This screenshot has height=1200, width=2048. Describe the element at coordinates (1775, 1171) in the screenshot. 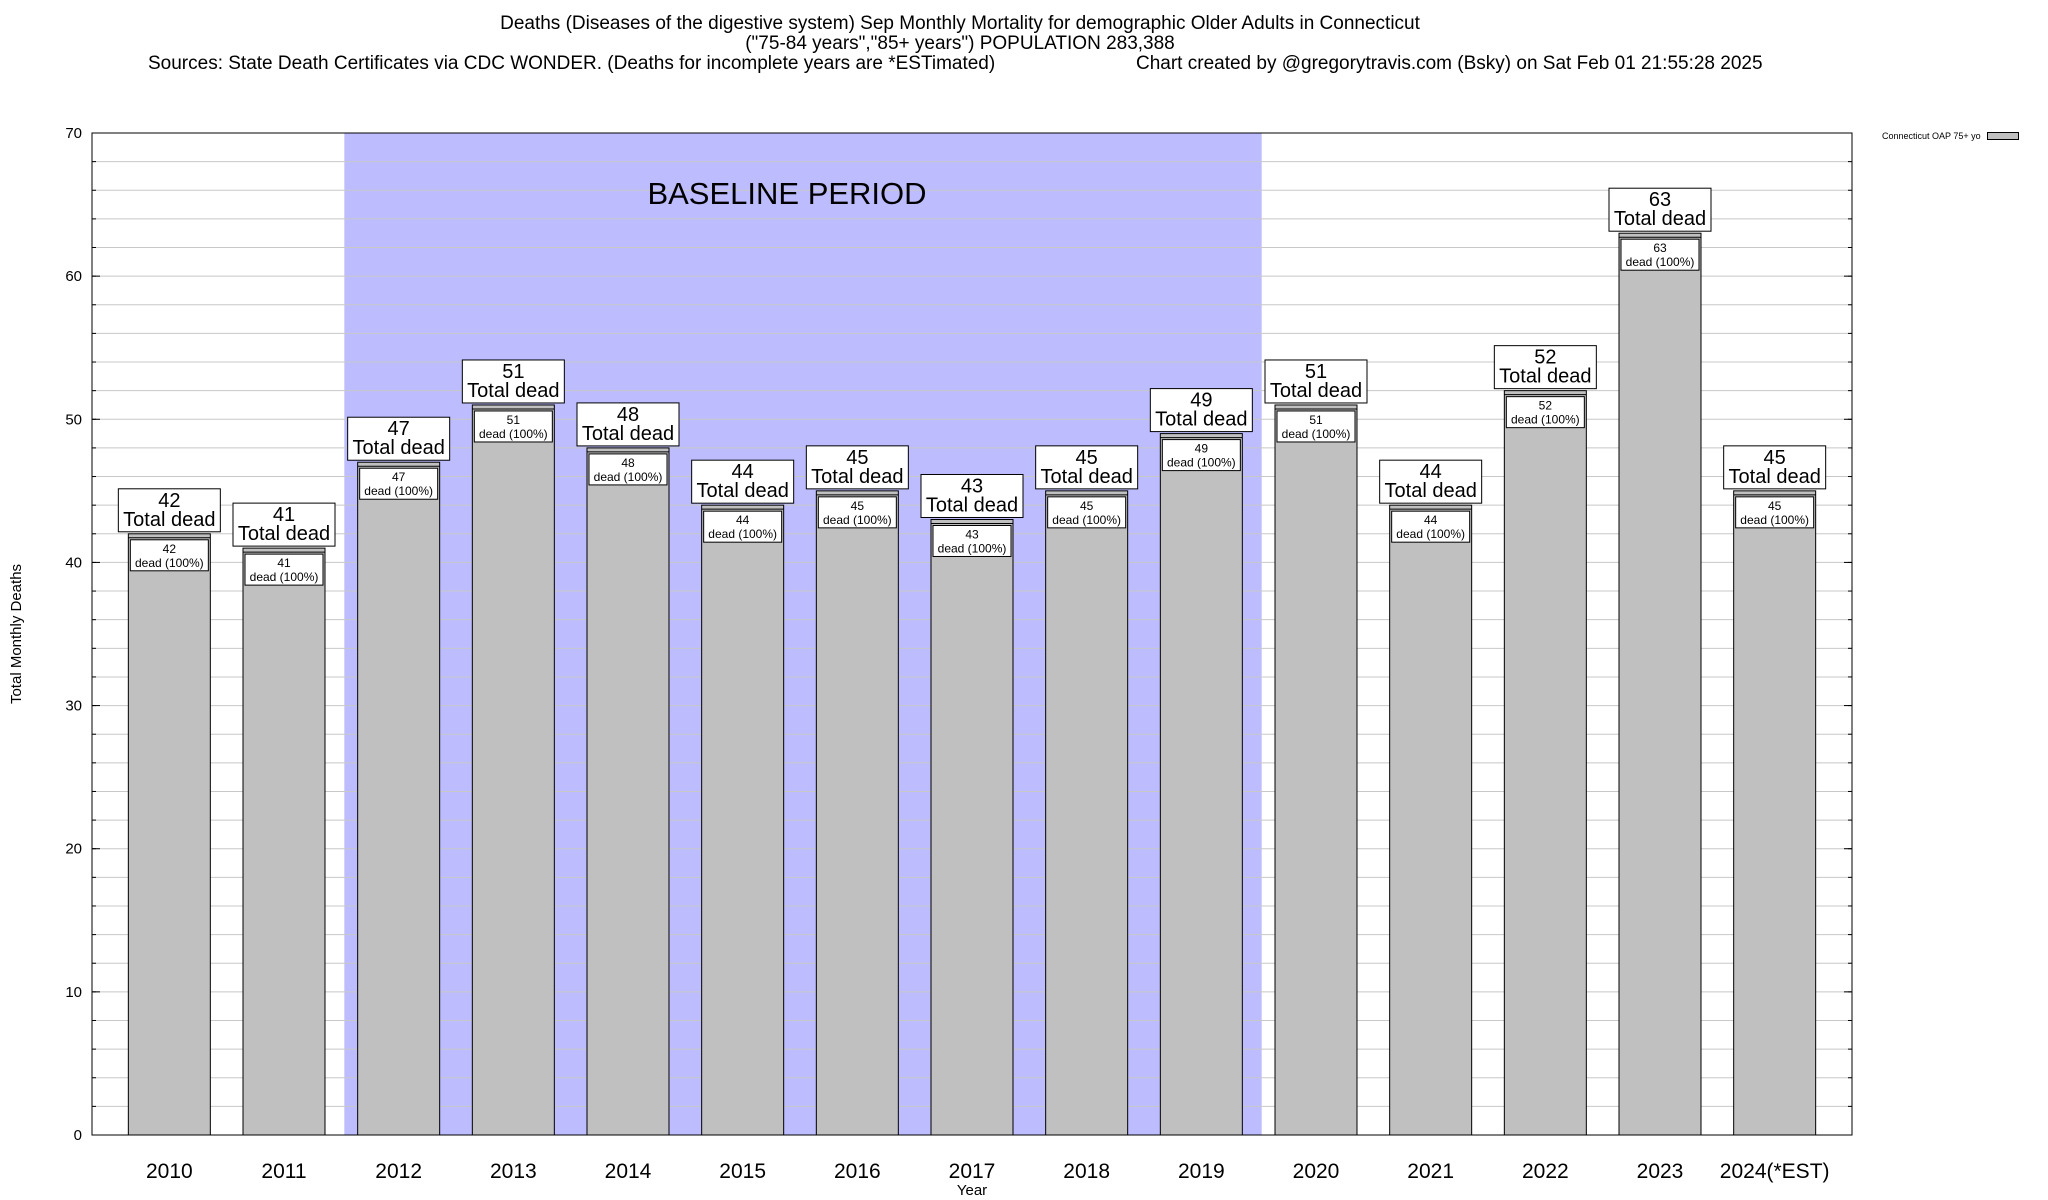

I see `x-tick-label: 2024(*EST)` at that location.